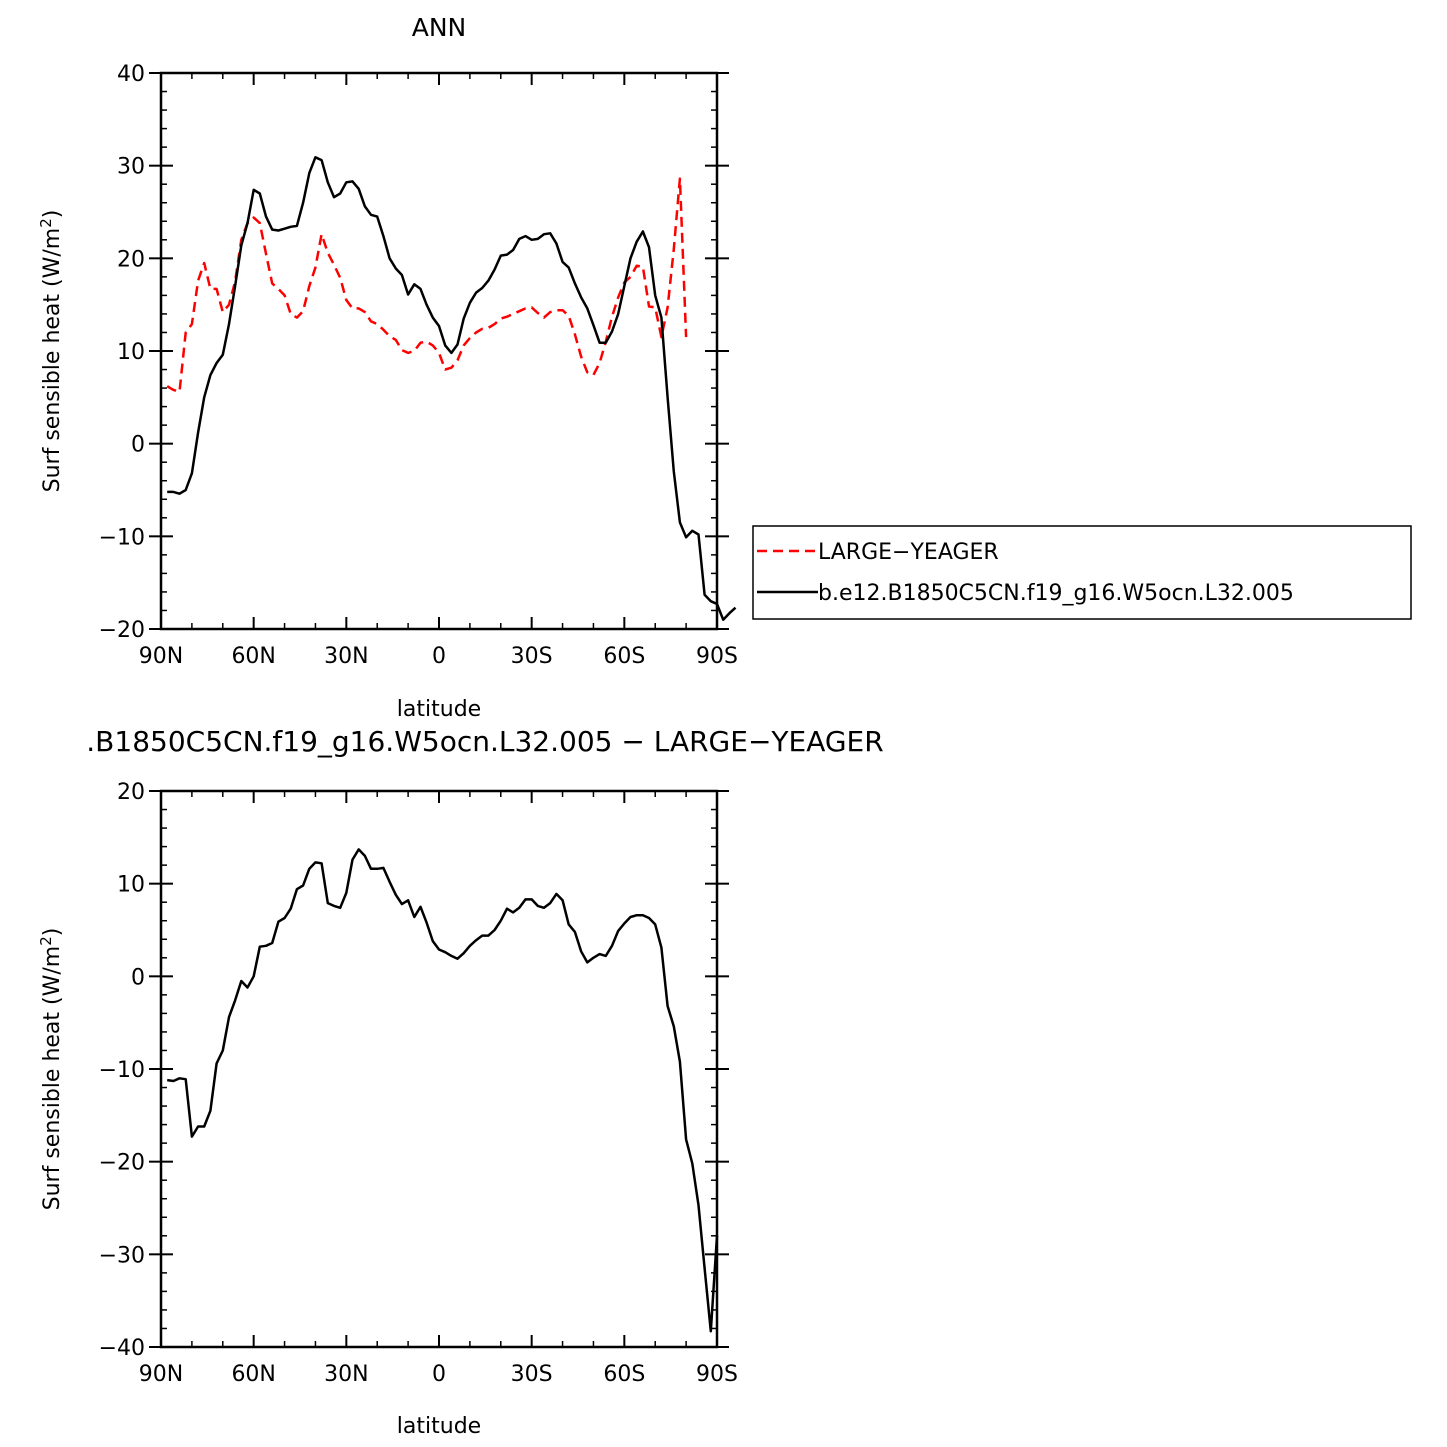 This screenshot has width=1447, height=1447. I want to click on top-y-tick-label: −20, so click(122, 630).